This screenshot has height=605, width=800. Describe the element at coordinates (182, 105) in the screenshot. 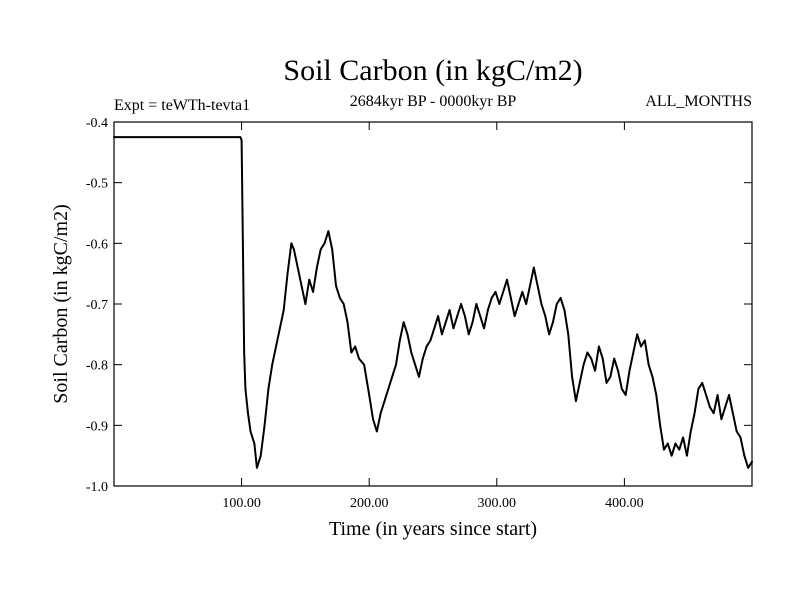

I see `chart-subtitle-experiment: Expt = teWTh-tevta1` at that location.